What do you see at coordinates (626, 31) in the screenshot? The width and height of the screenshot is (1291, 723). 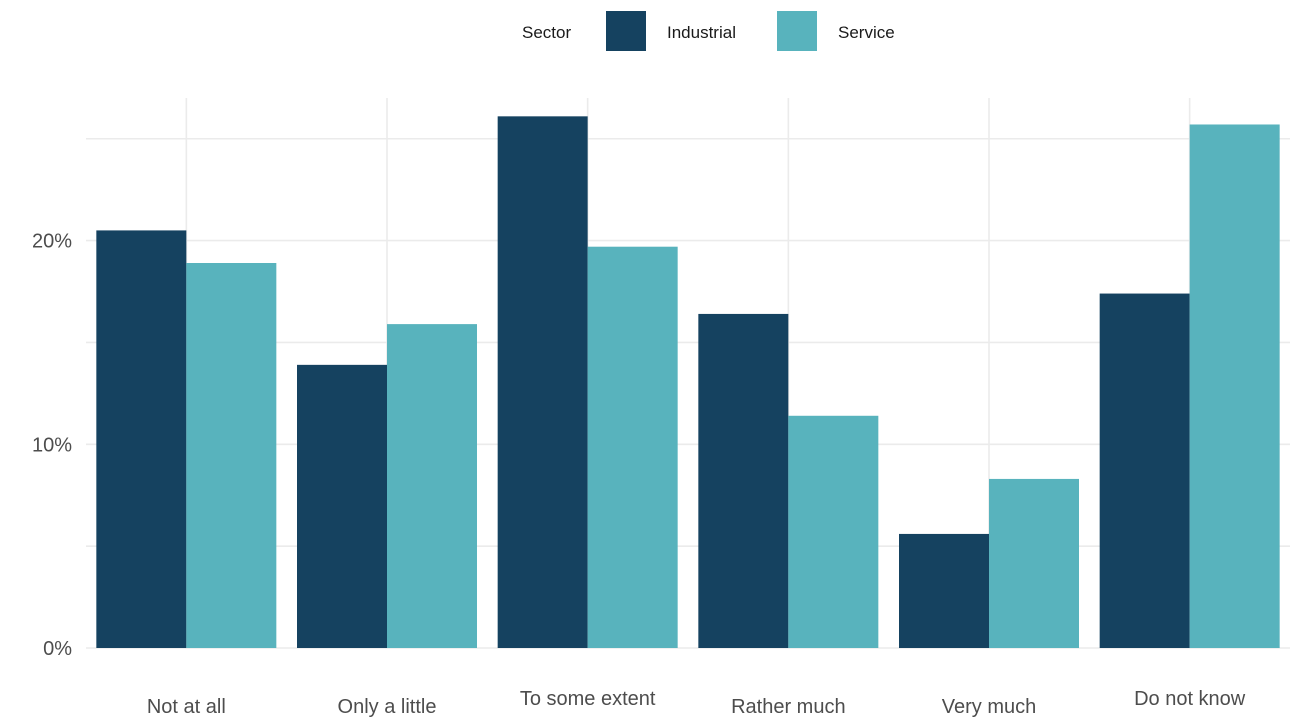 I see `legend-swatch-industrial` at bounding box center [626, 31].